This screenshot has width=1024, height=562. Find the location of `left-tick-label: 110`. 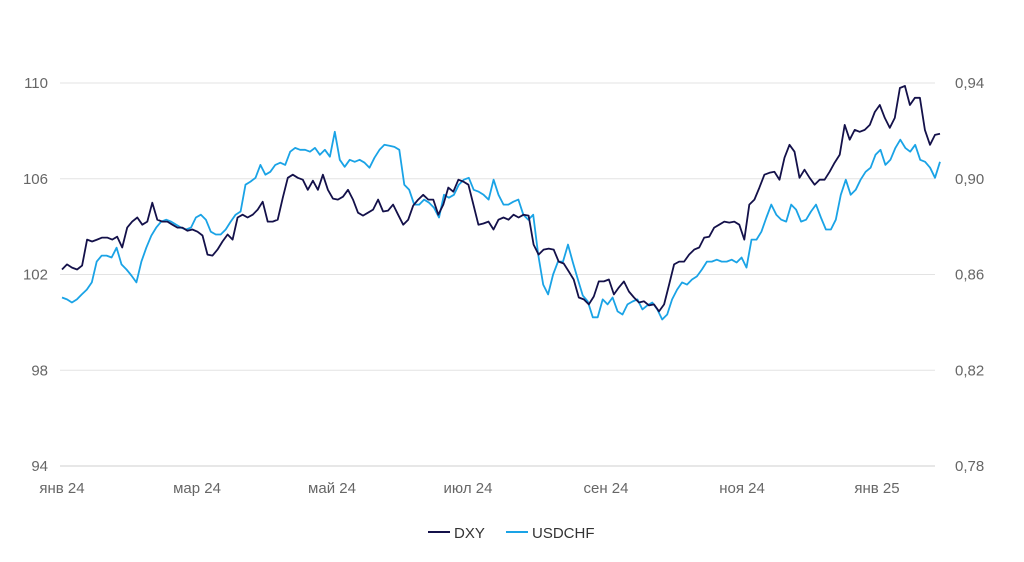

left-tick-label: 110 is located at coordinates (36, 83).